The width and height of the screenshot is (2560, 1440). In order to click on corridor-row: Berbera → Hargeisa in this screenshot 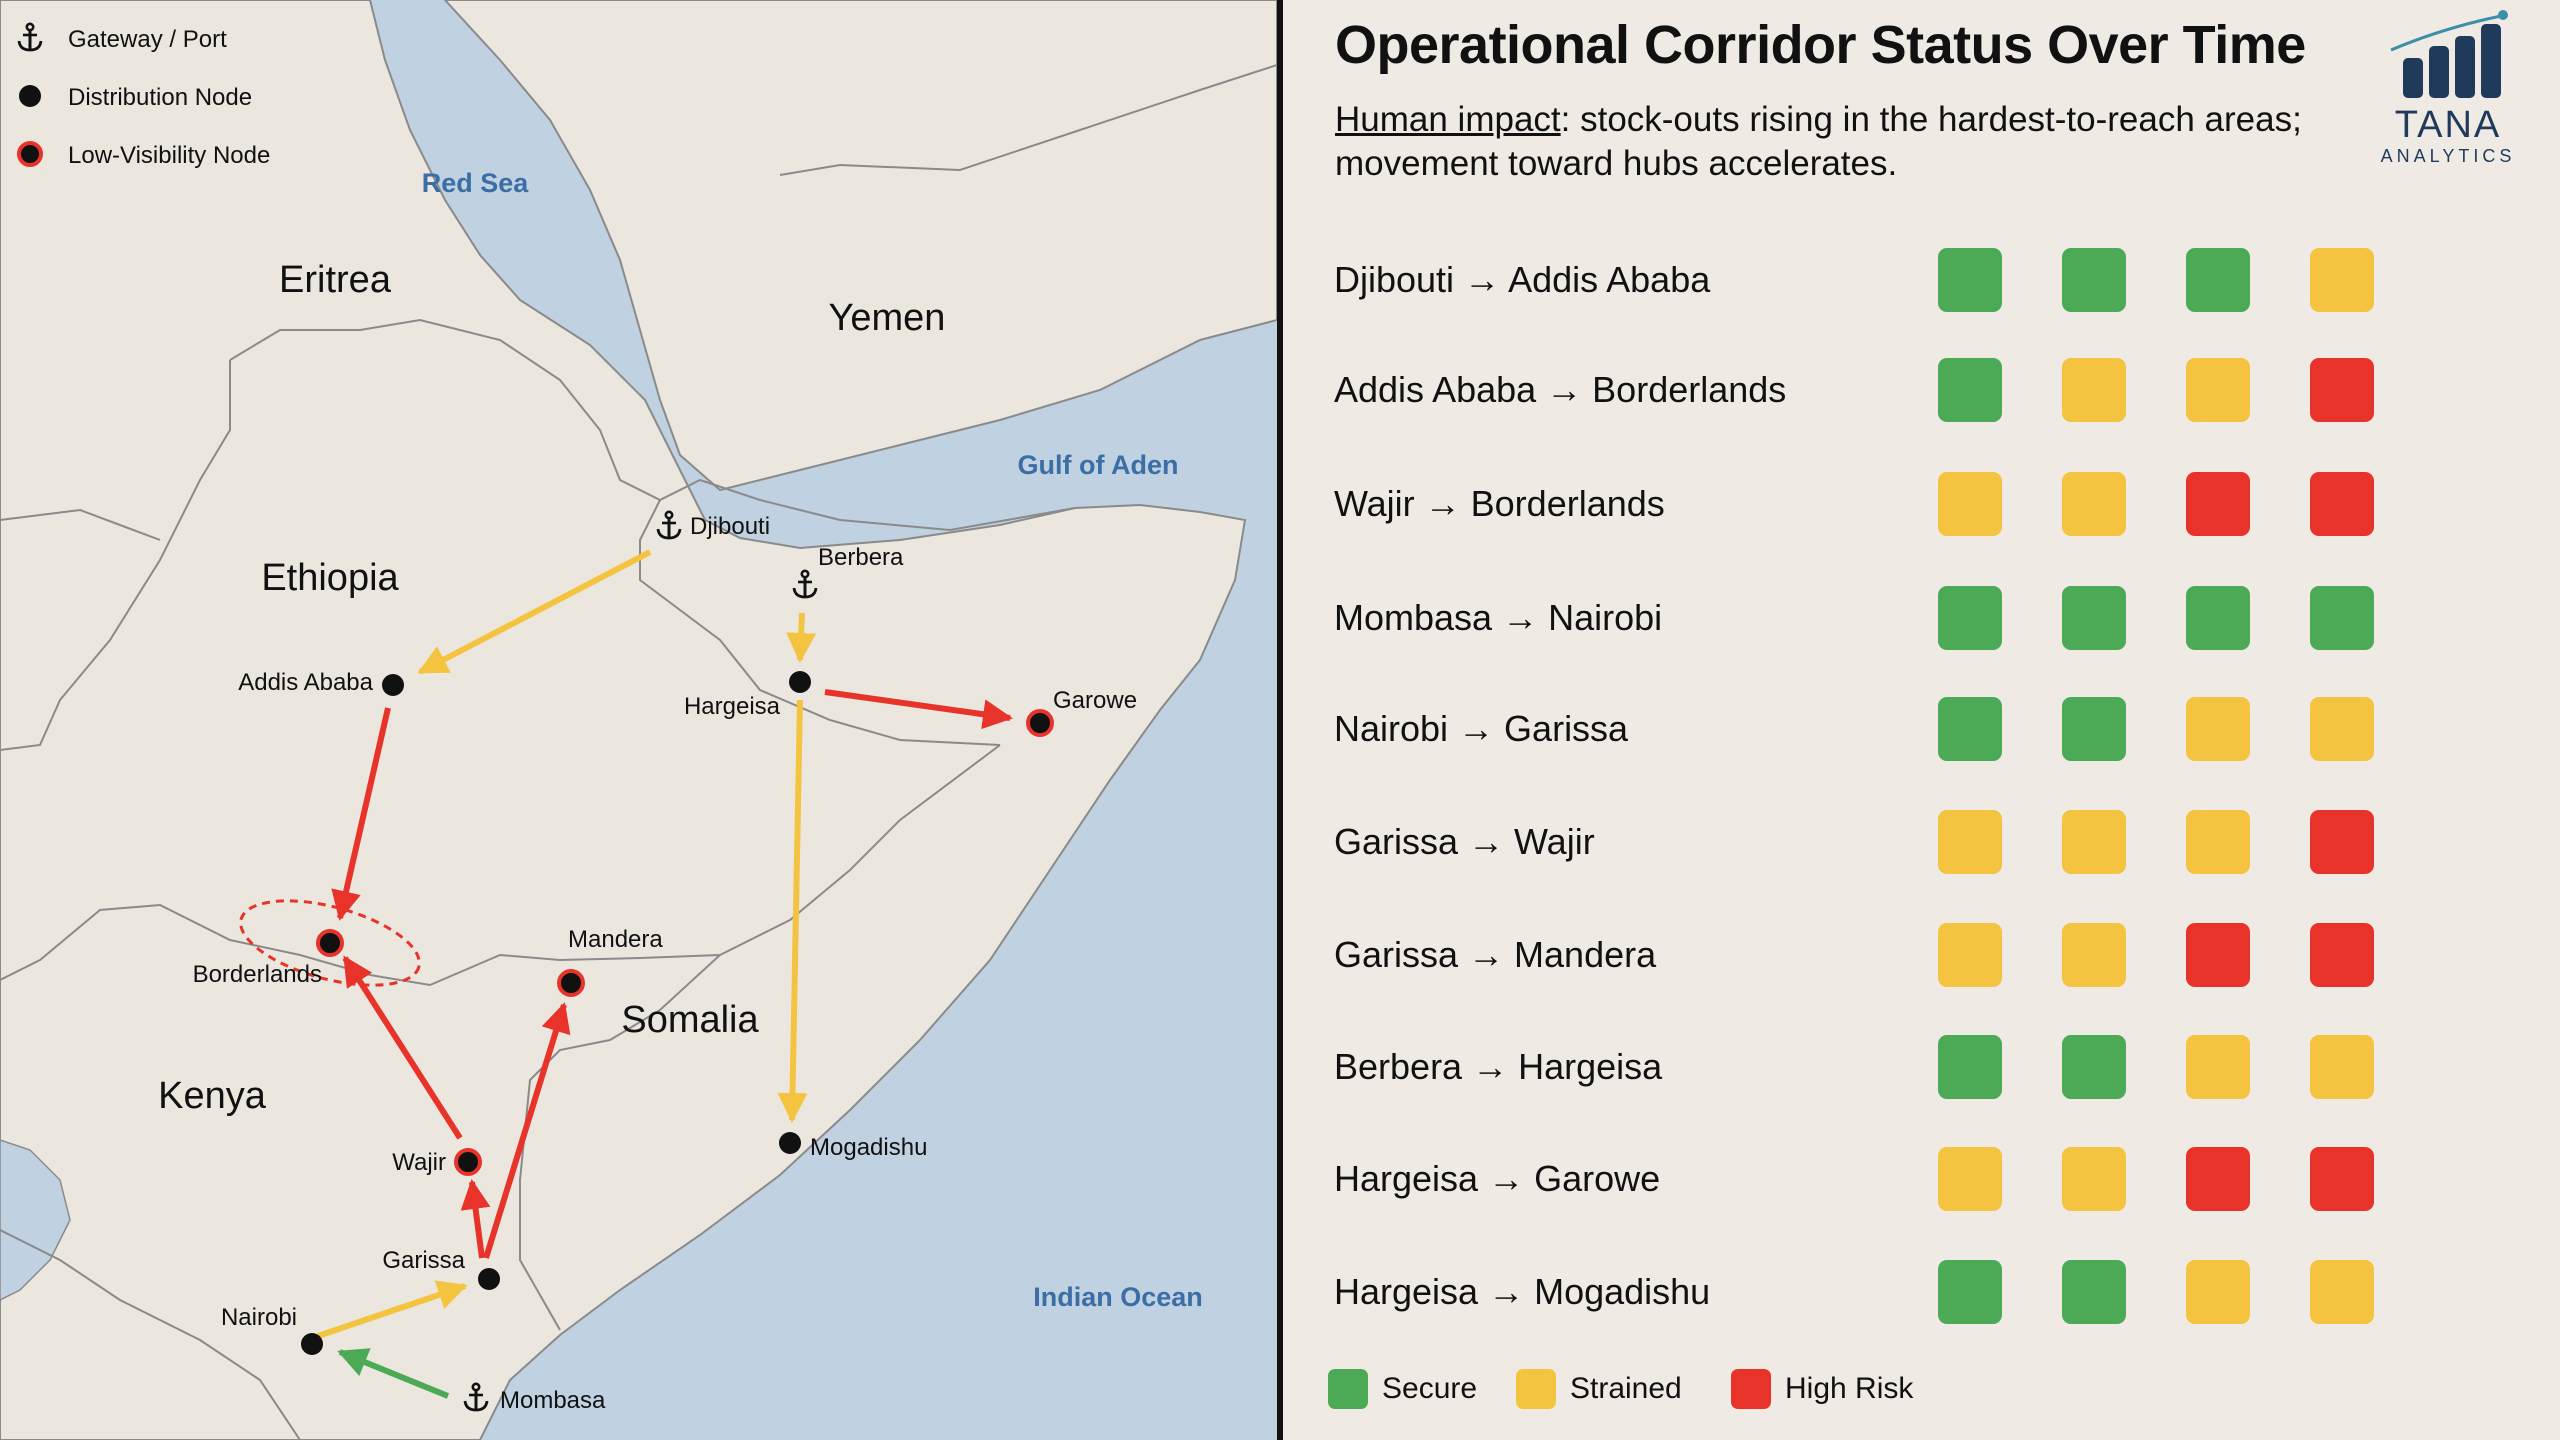, I will do `click(1921, 1067)`.